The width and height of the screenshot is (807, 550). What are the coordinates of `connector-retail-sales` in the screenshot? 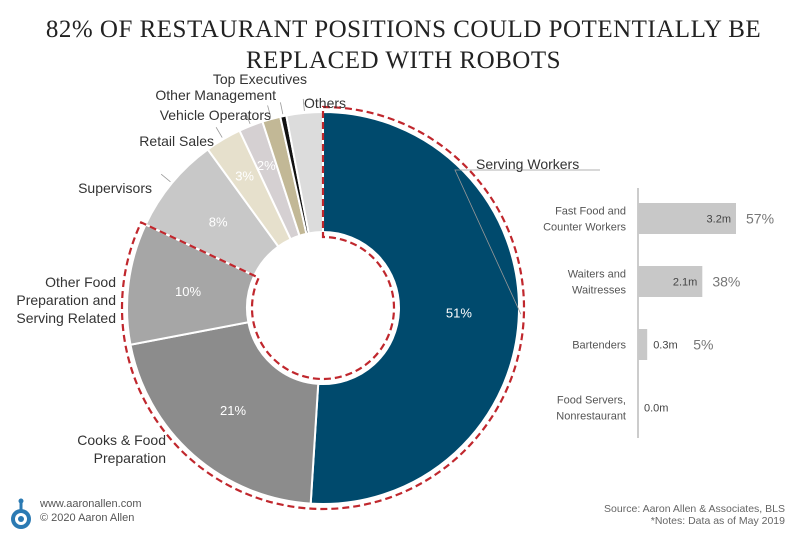 It's located at (219, 132).